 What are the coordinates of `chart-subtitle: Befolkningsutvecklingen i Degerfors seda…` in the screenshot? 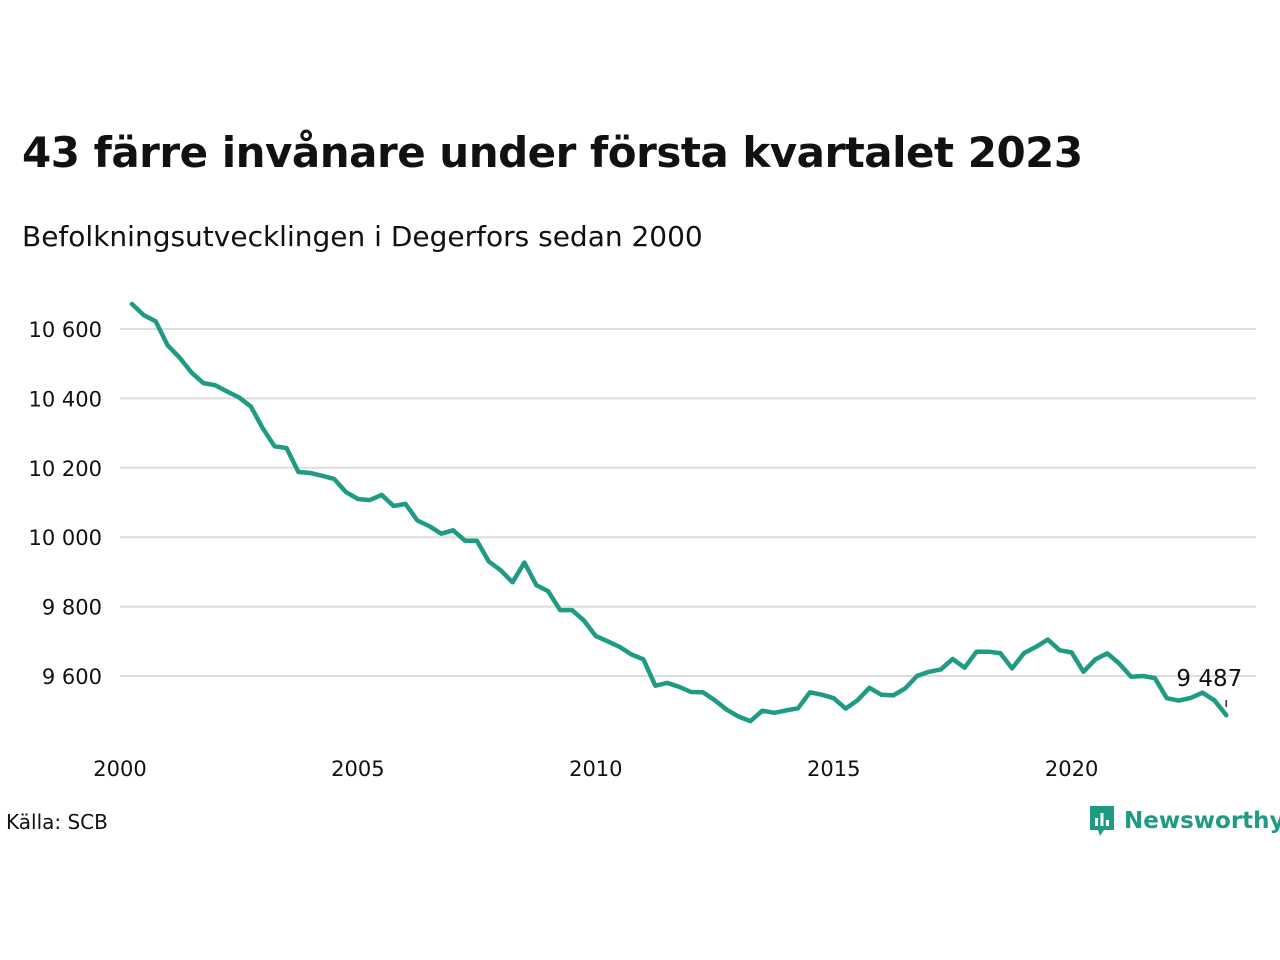 It's located at (362, 236).